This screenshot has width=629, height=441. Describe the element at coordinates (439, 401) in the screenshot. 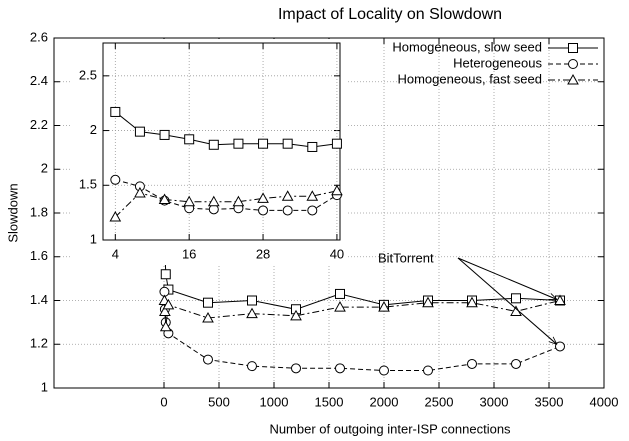

I see `x-tick-label: 2500` at that location.